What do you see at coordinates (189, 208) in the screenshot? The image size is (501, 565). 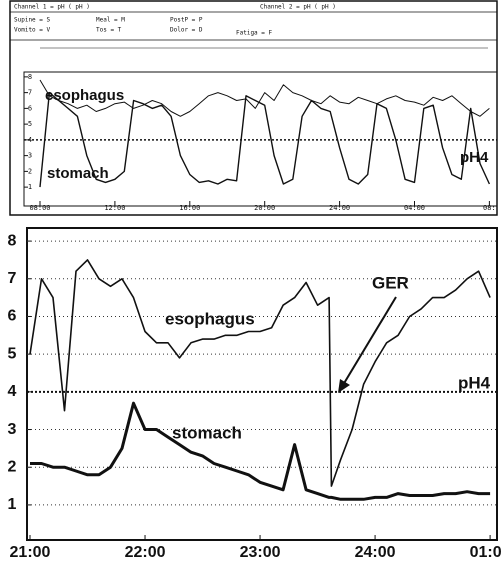 I see `x-tick-label: 16:00` at bounding box center [189, 208].